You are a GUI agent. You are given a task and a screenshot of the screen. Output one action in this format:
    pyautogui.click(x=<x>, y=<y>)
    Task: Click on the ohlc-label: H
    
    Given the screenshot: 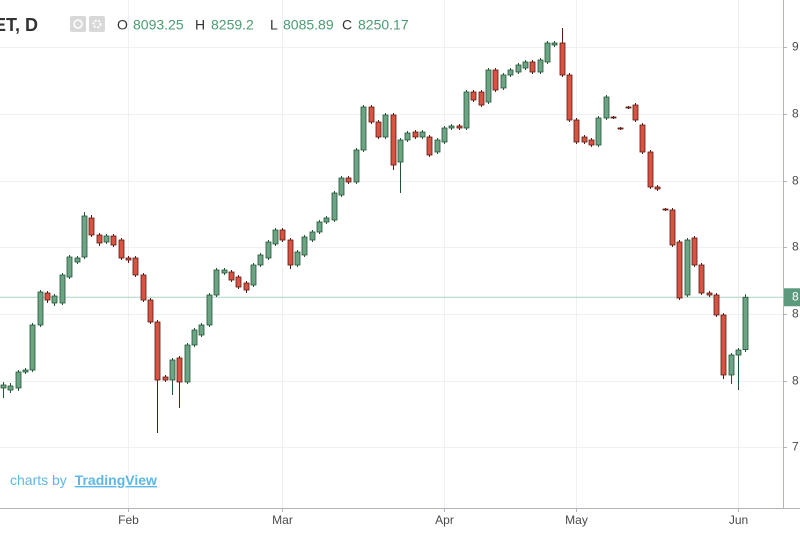 What is the action you would take?
    pyautogui.click(x=200, y=25)
    